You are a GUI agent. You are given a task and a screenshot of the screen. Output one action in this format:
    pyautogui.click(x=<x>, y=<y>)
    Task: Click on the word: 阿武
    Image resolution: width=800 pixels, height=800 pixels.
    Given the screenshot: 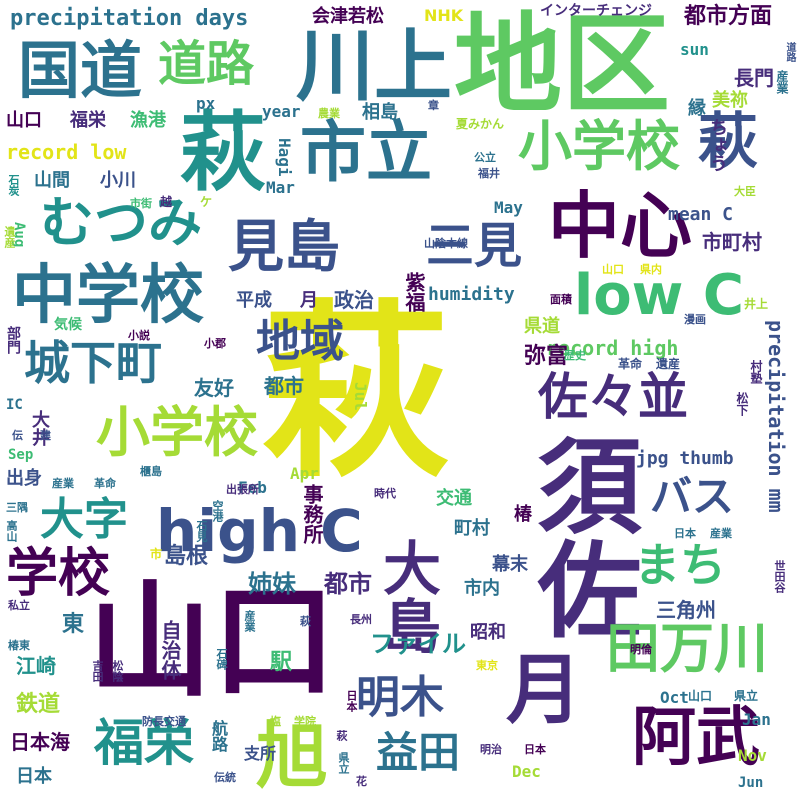 What is the action you would take?
    pyautogui.click(x=696, y=738)
    